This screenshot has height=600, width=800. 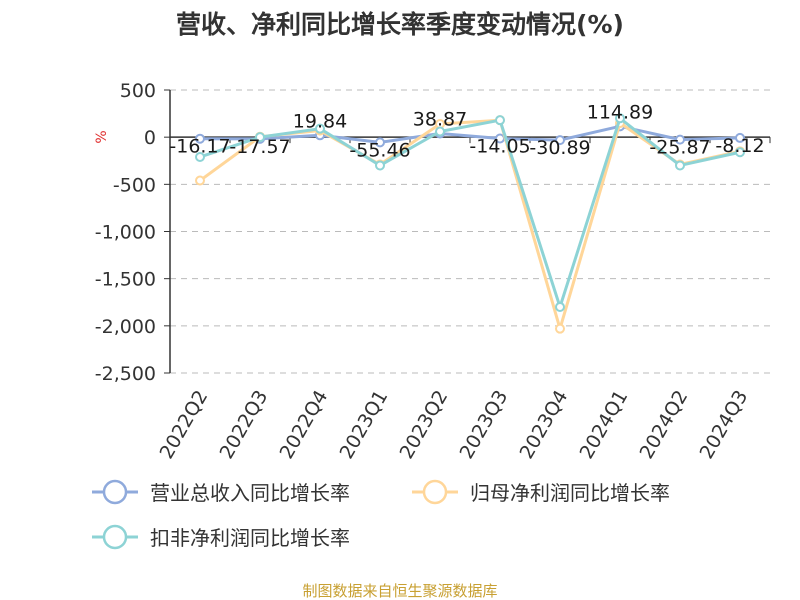 What do you see at coordinates (620, 112) in the screenshot?
I see `data-label: 114.89` at bounding box center [620, 112].